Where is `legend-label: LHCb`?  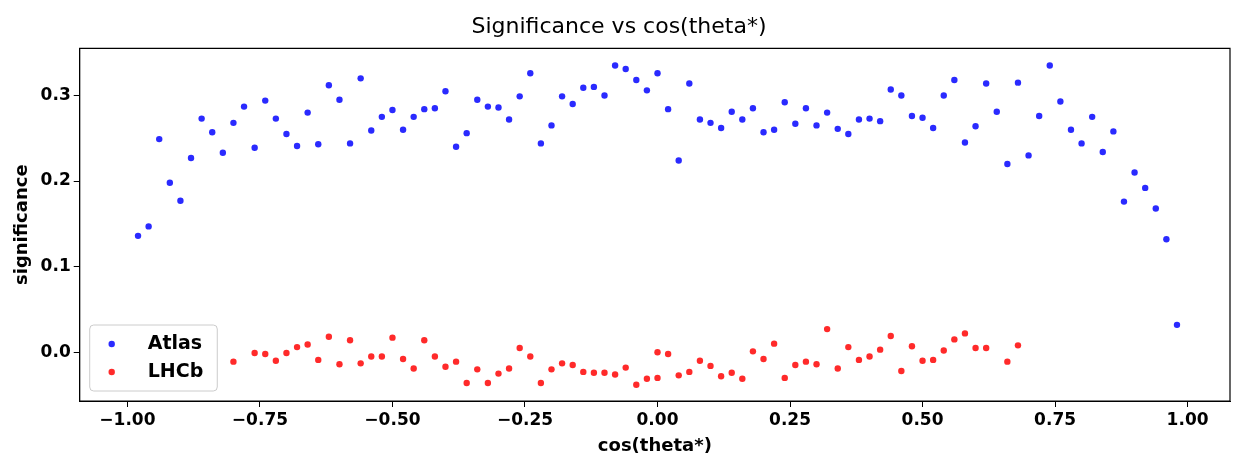 legend-label: LHCb is located at coordinates (175, 369).